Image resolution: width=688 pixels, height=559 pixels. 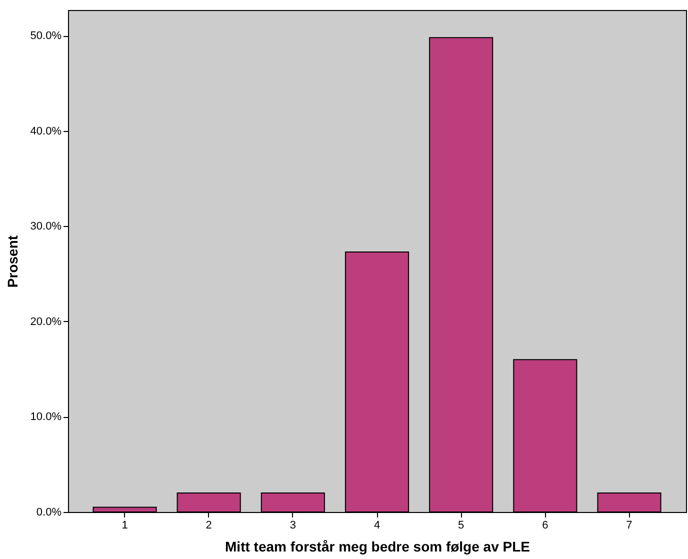 What do you see at coordinates (377, 546) in the screenshot?
I see `x-axis-title: Mitt team forstår meg bedre som følge av PLE` at bounding box center [377, 546].